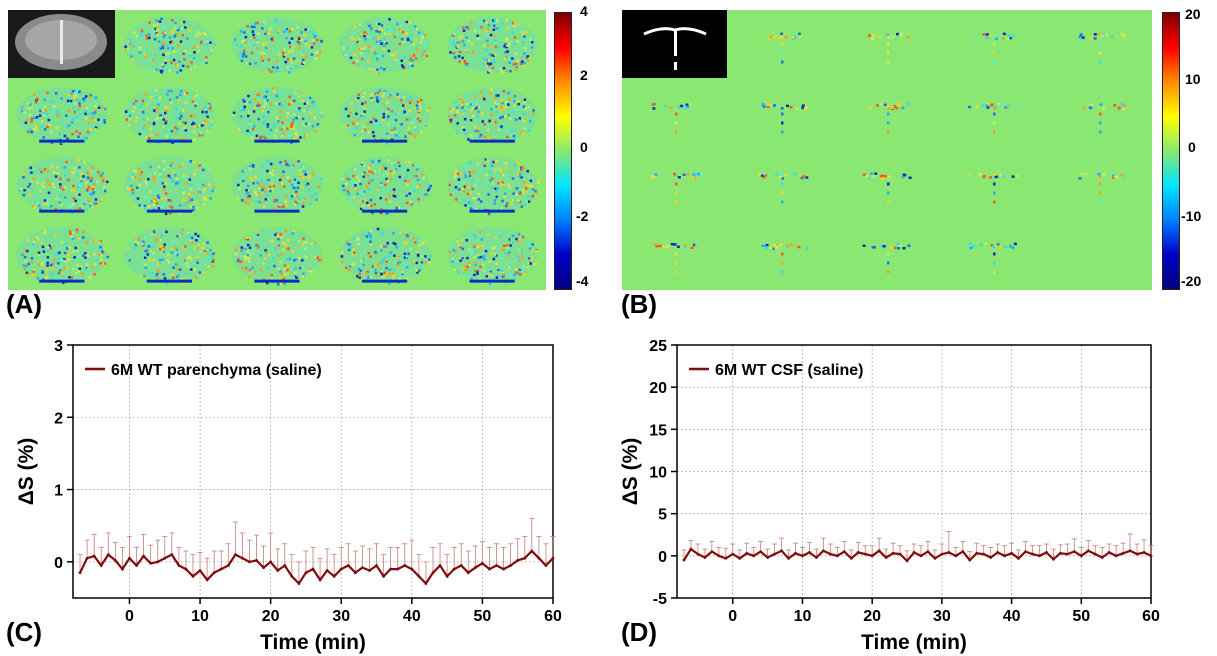 This screenshot has width=1217, height=656. I want to click on colorbar-b-tick-5: -20, so click(1191, 281).